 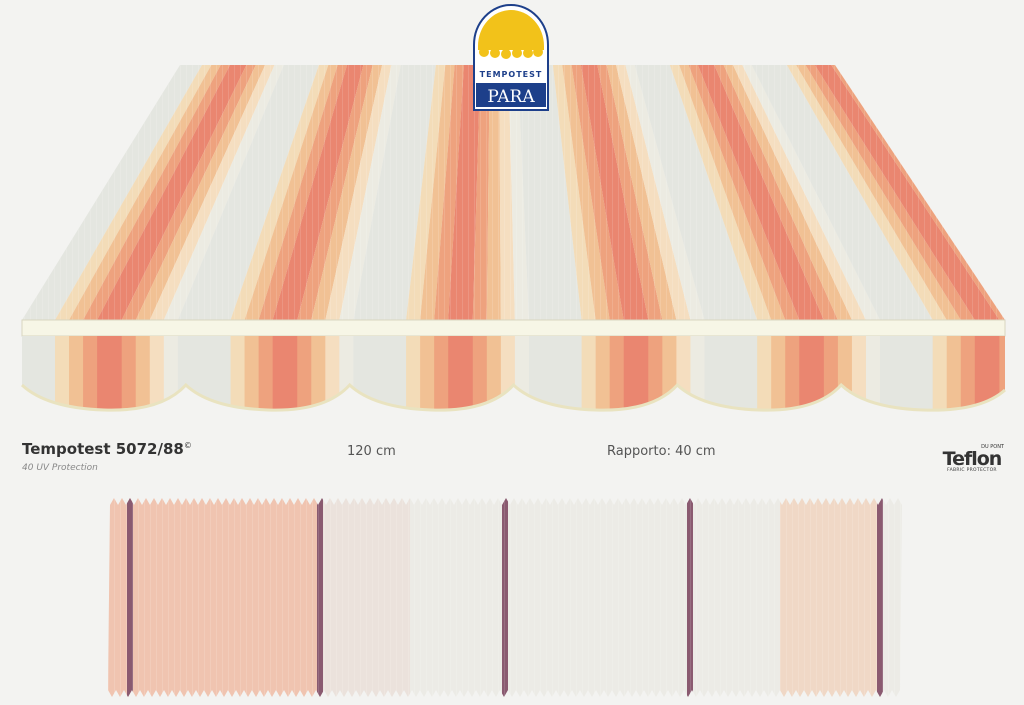 I want to click on product-subtitle: 40 UV Protection, so click(x=60, y=468).